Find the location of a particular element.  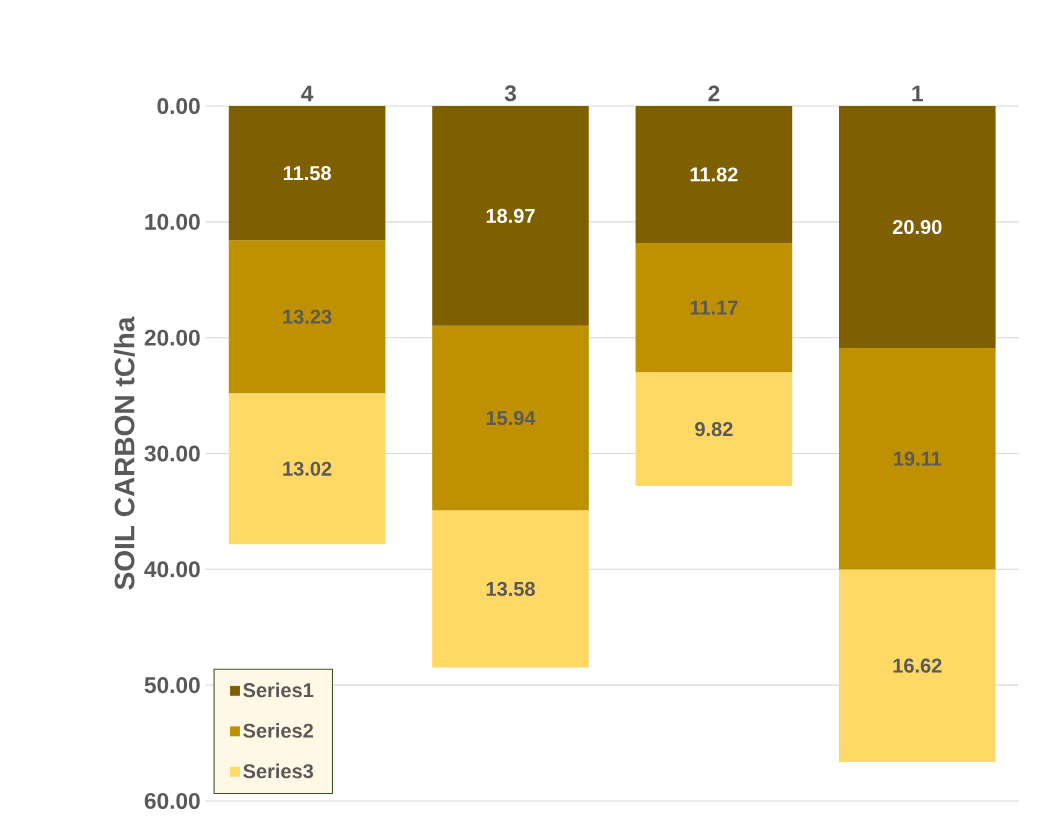

legend-label: Series2 is located at coordinates (278, 730).